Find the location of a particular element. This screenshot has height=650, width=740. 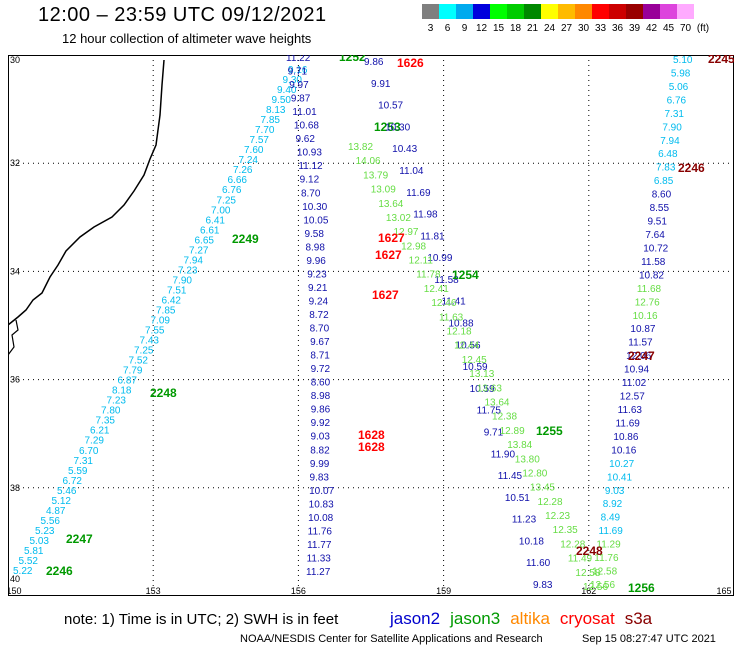

time-label: 2249 is located at coordinates (245, 239).